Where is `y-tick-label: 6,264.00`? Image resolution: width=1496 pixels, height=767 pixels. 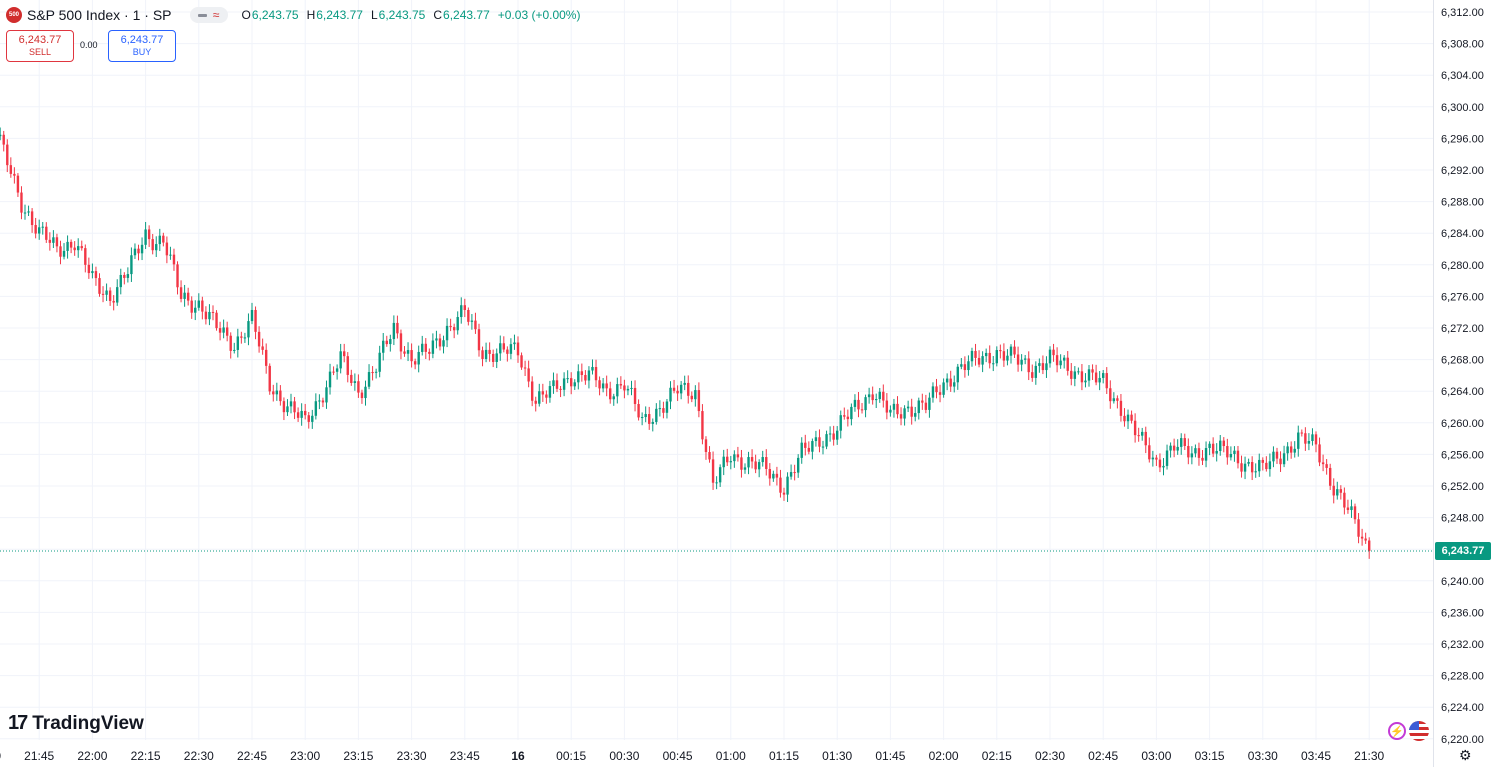
y-tick-label: 6,264.00 is located at coordinates (1462, 392).